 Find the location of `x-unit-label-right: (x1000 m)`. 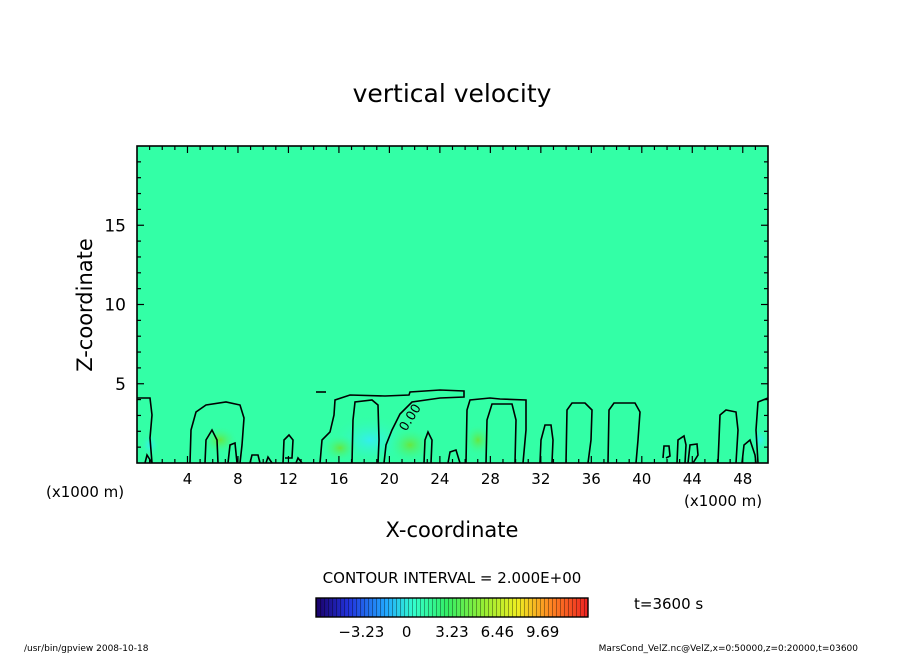

x-unit-label-right: (x1000 m) is located at coordinates (723, 501).